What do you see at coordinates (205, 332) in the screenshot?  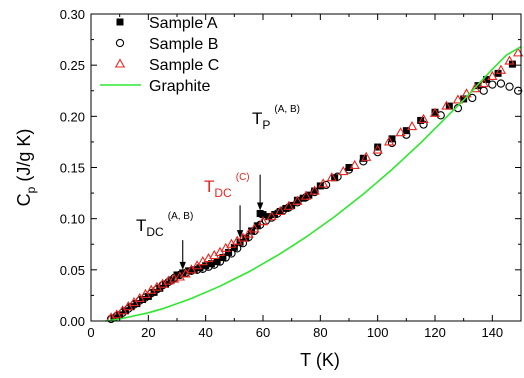 I see `x-tick-label: 40` at bounding box center [205, 332].